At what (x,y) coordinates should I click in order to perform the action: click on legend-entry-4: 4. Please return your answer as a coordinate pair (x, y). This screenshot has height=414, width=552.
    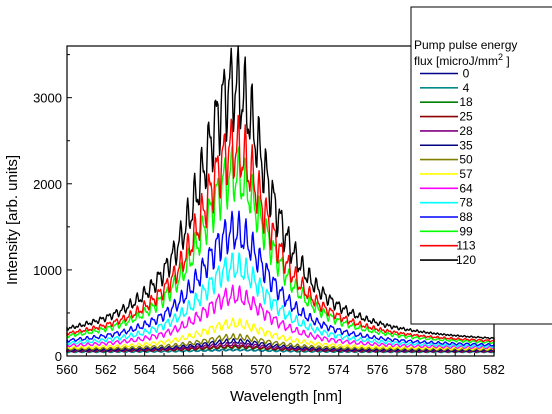
    Looking at the image, I should click on (466, 88).